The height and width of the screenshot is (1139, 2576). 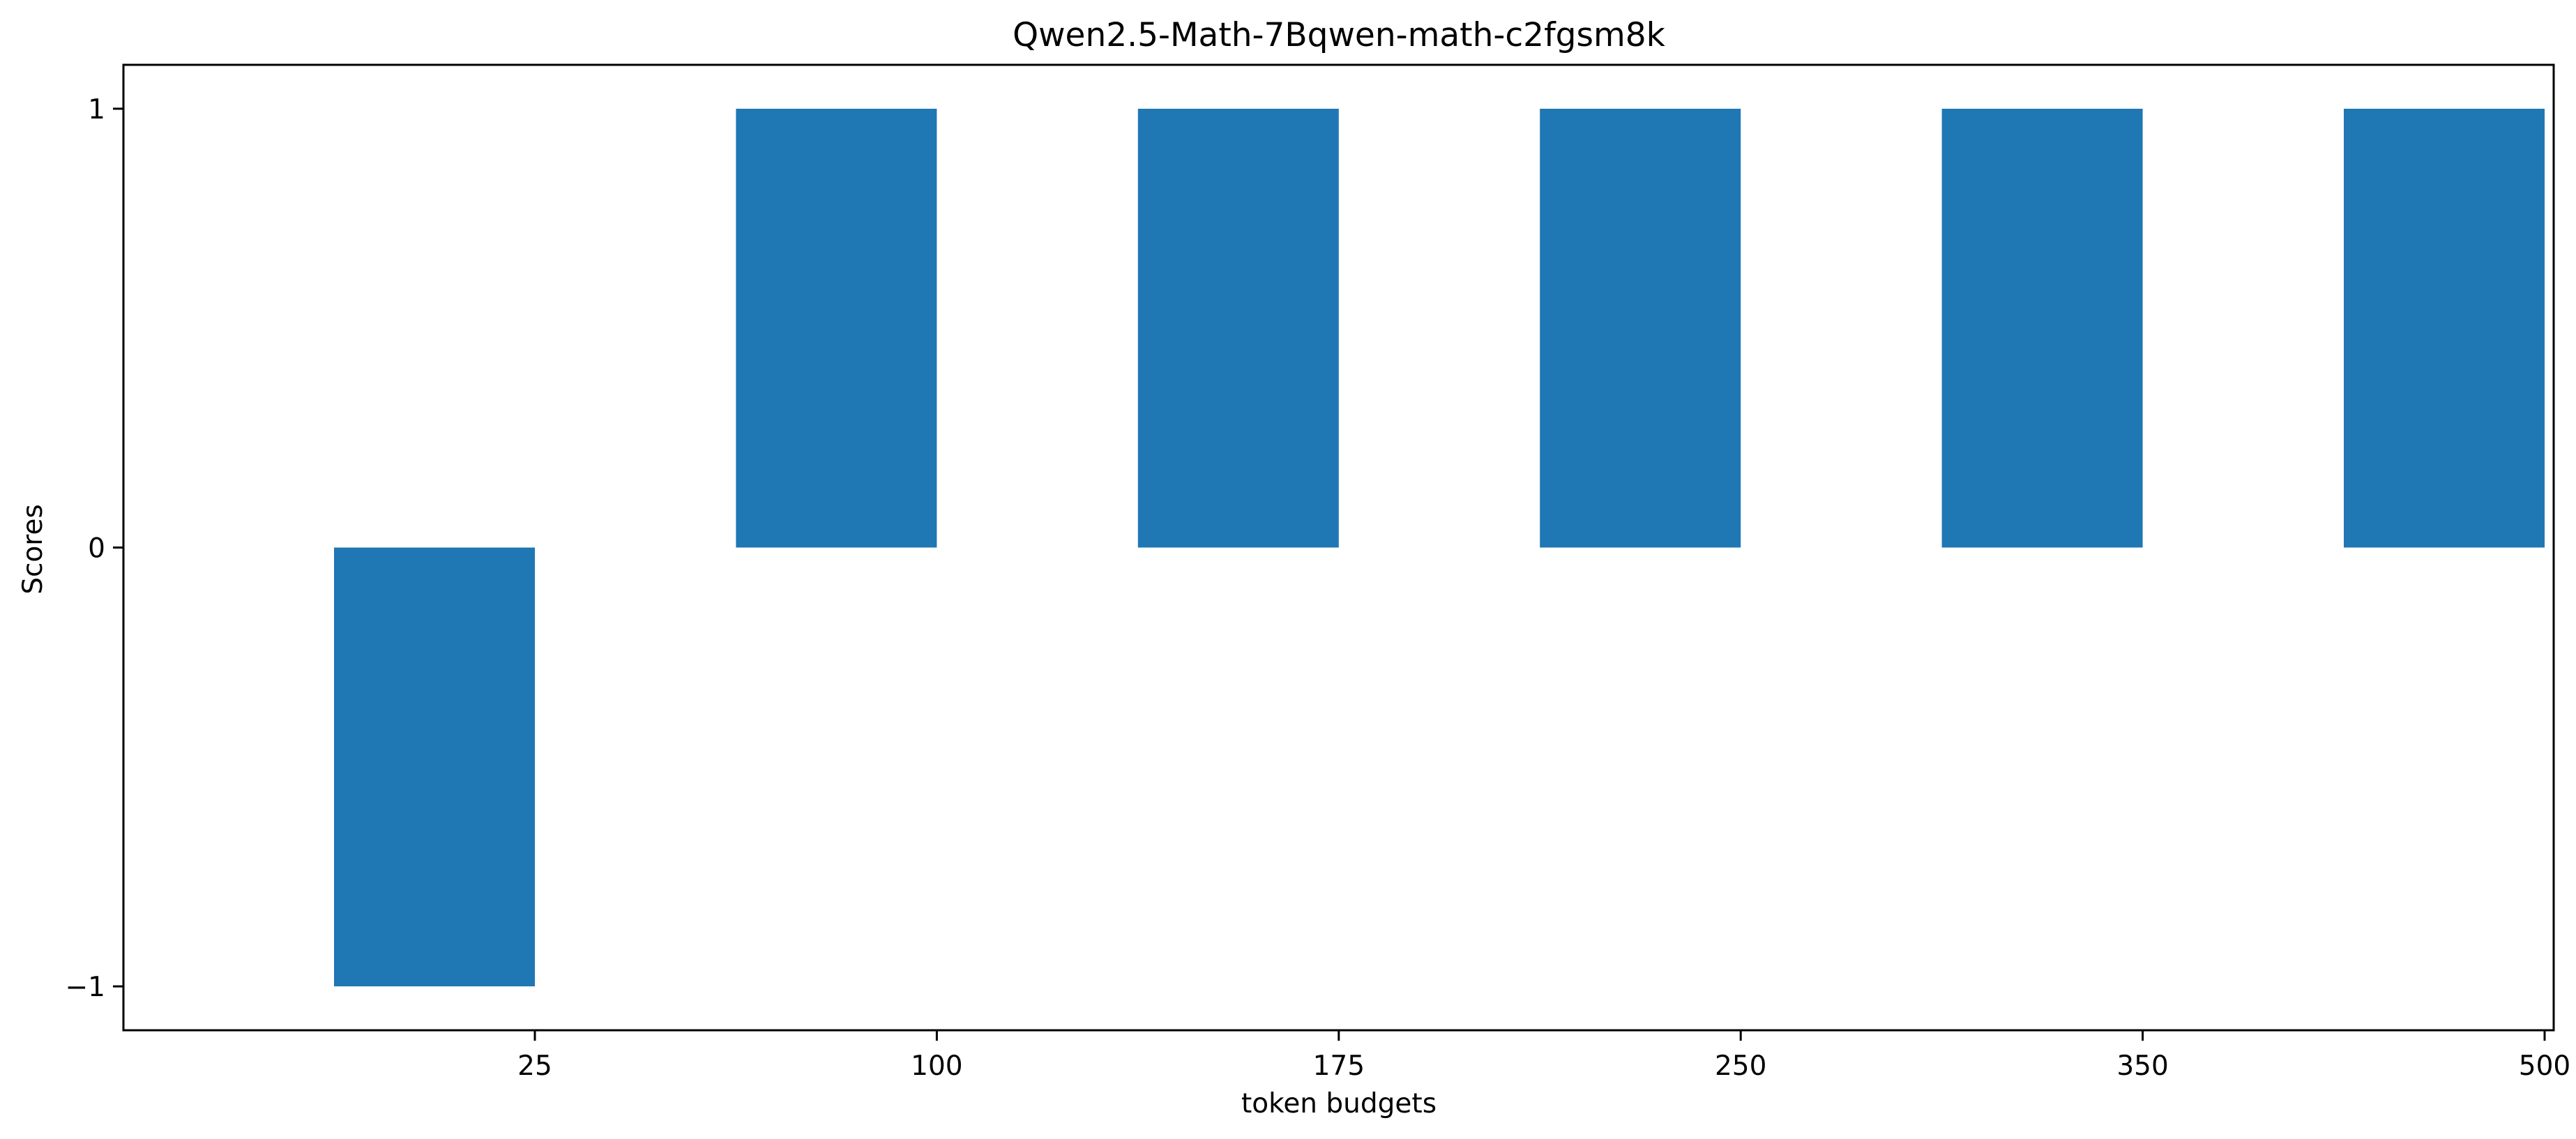 I want to click on x-tick-label: 350, so click(x=2142, y=1066).